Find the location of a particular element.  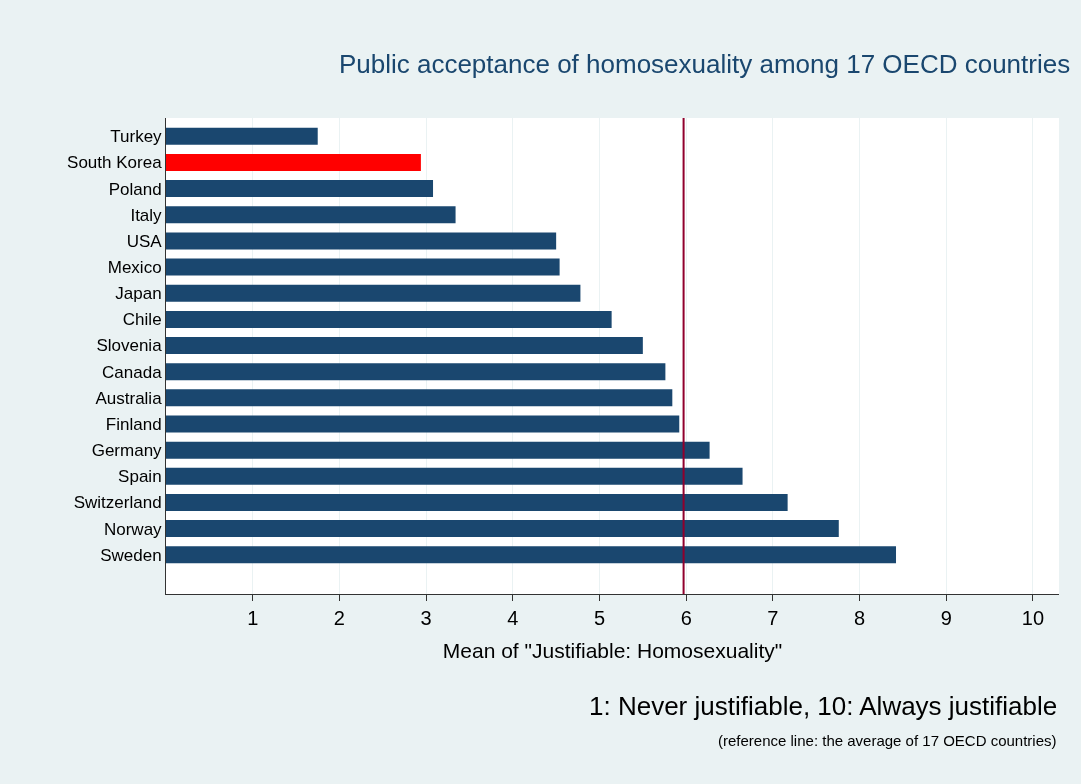

x-tick-label: 9 is located at coordinates (946, 618).